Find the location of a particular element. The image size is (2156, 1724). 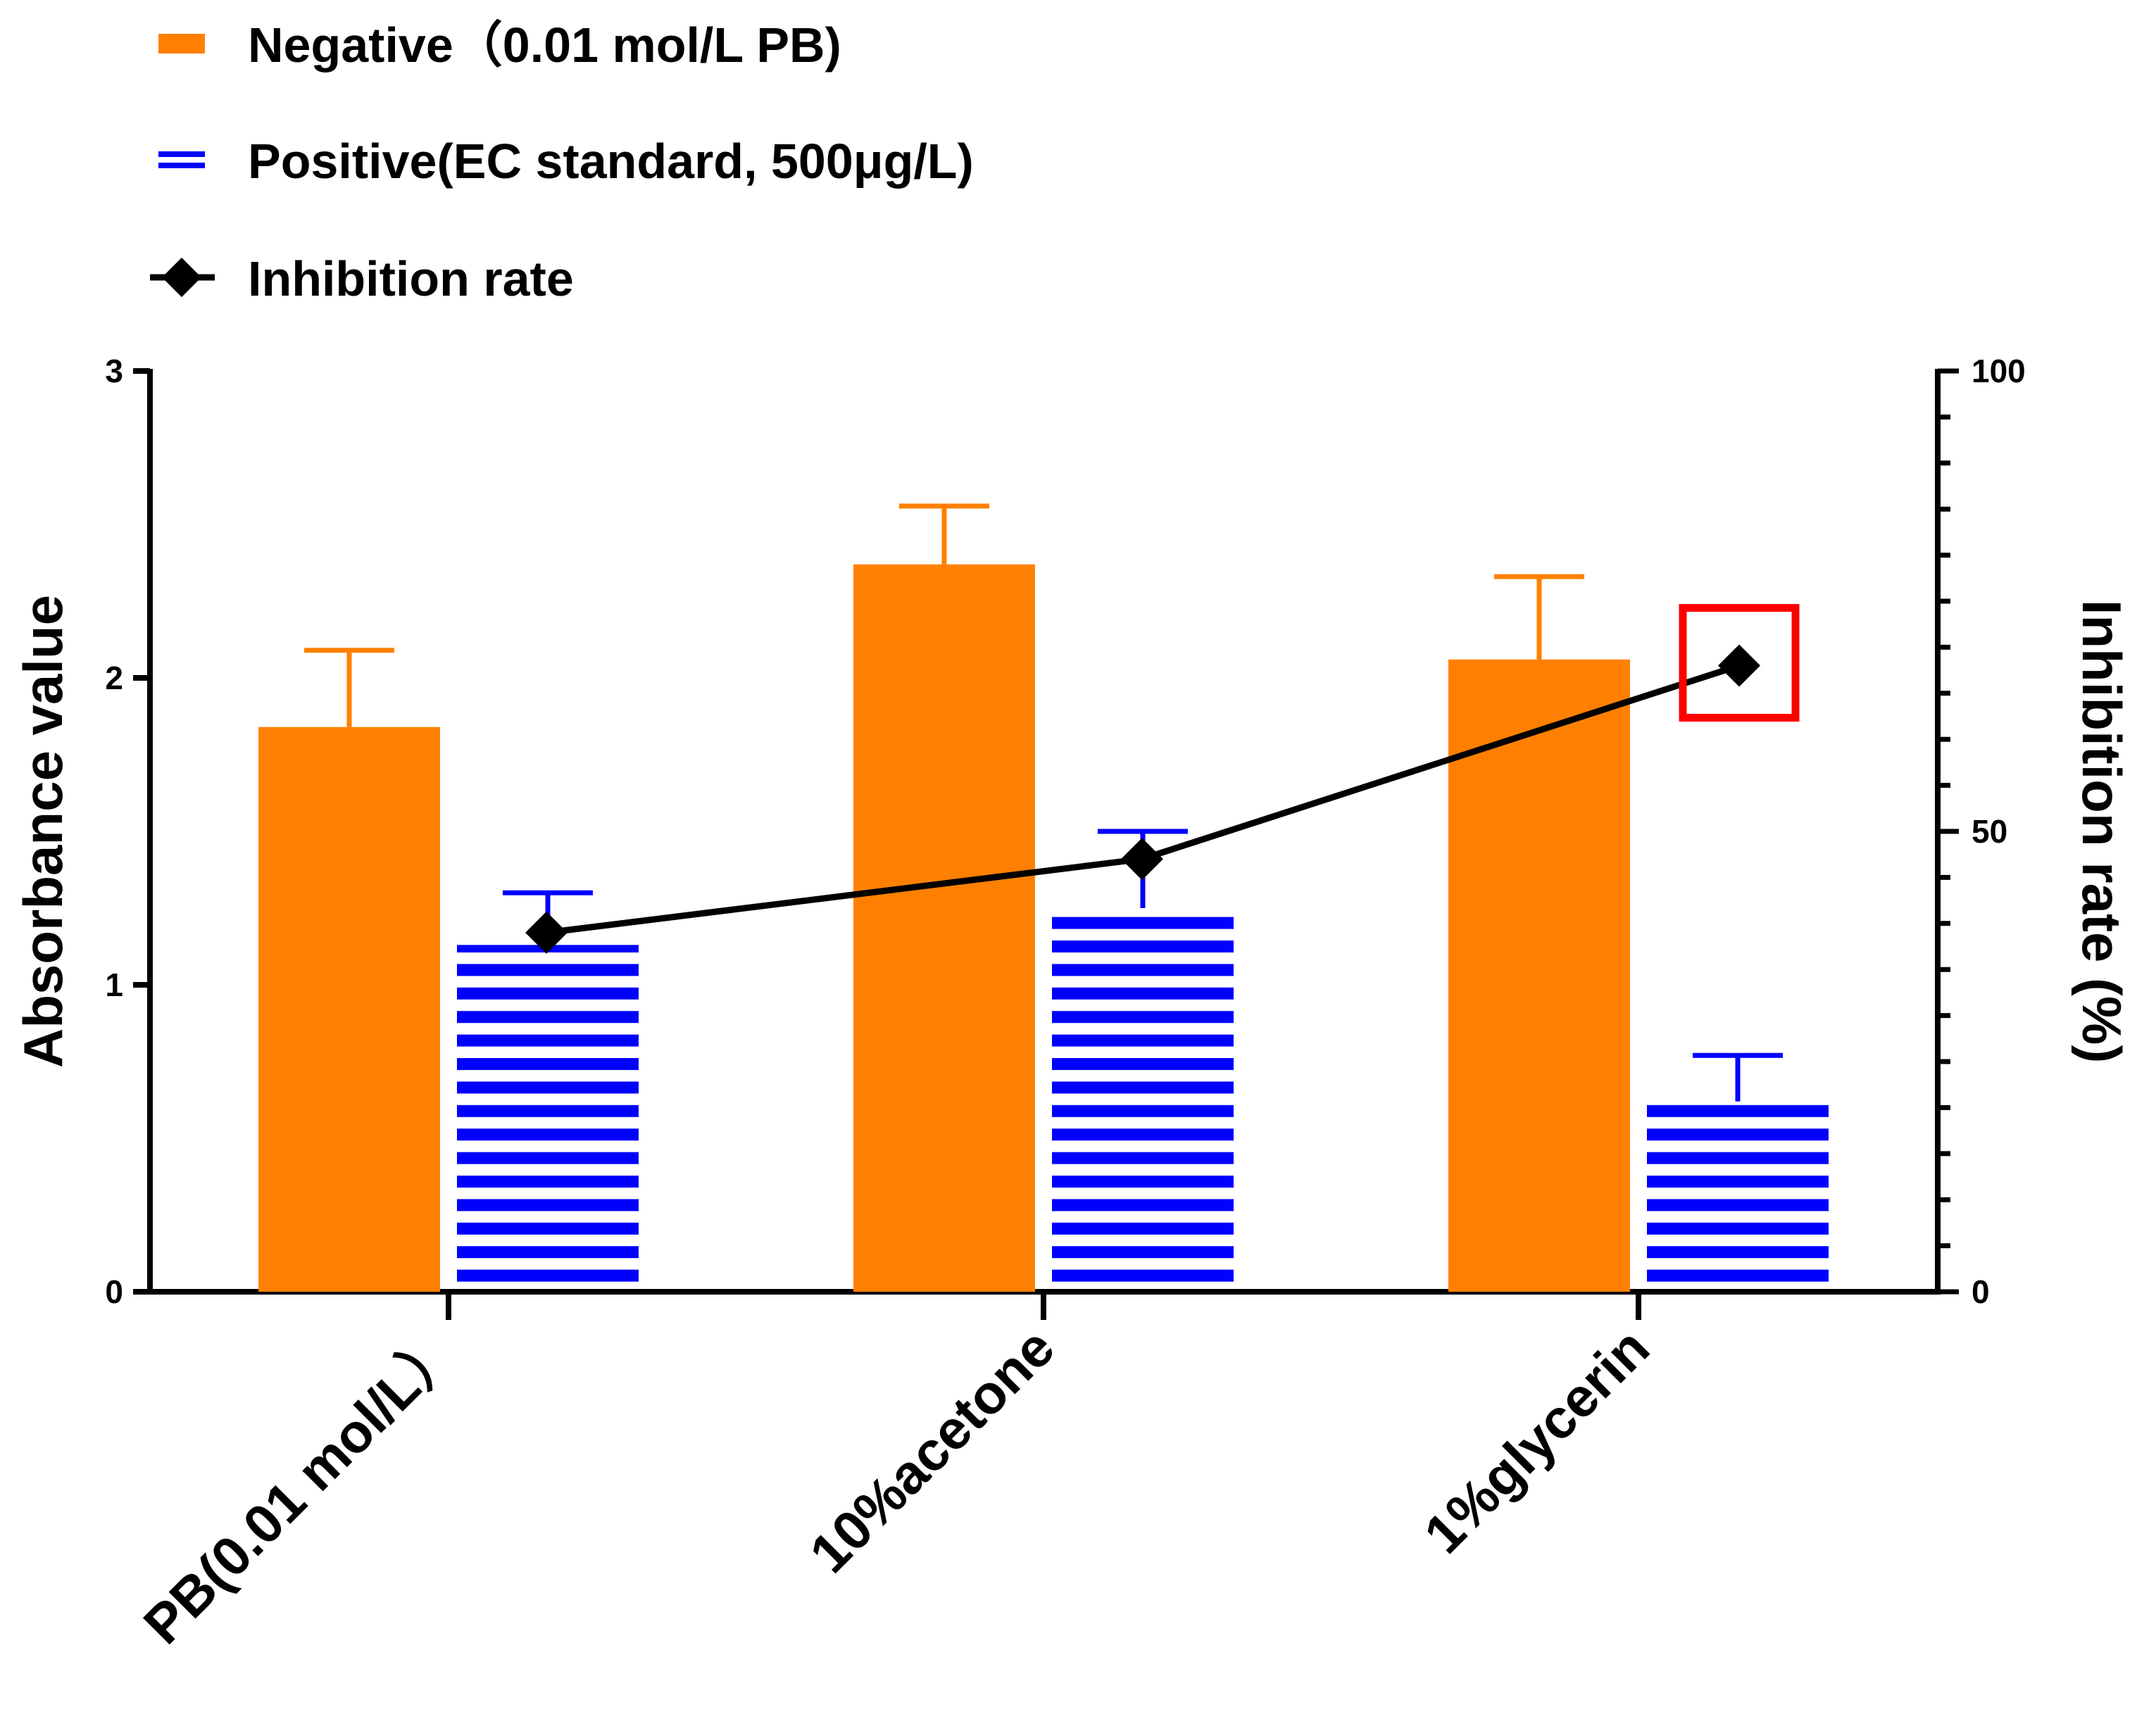

highlight-box is located at coordinates (1740, 663).